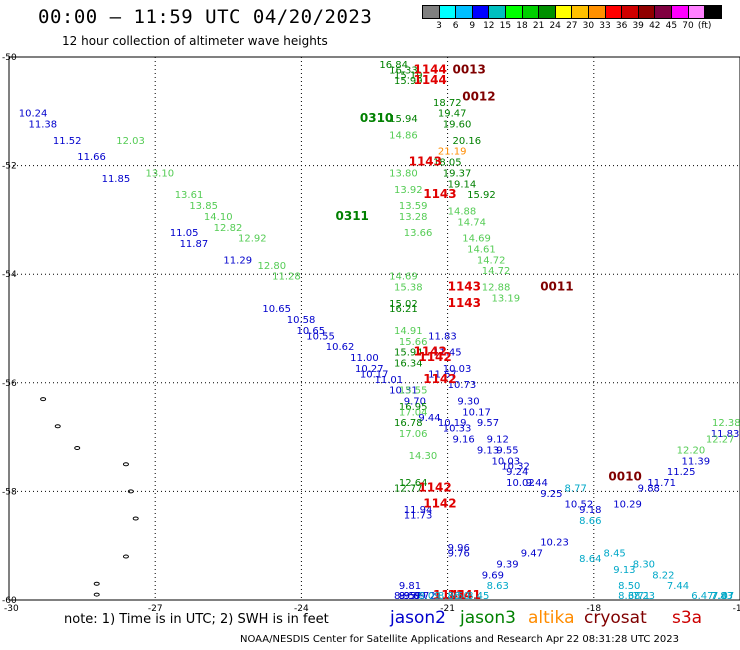  I want to click on legend-item-cryosat: cryosat, so click(615, 618).